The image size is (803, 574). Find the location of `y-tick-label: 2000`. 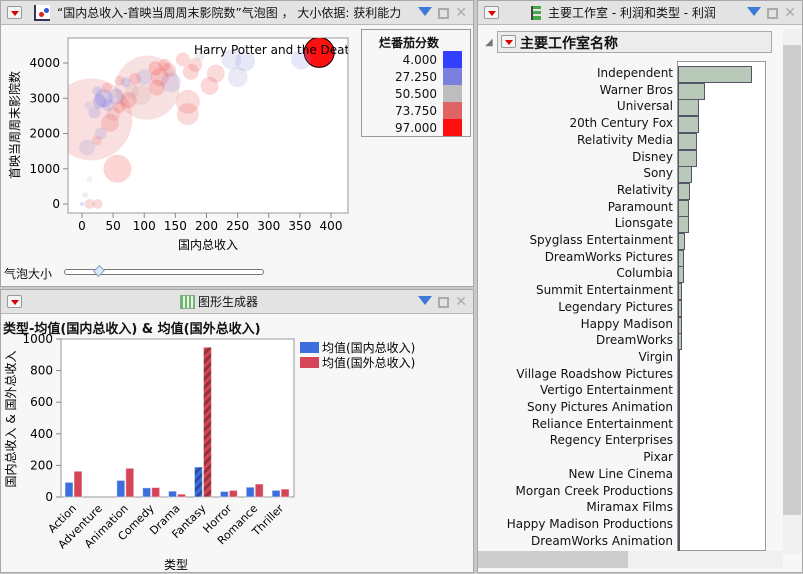

y-tick-label: 2000 is located at coordinates (44, 134).